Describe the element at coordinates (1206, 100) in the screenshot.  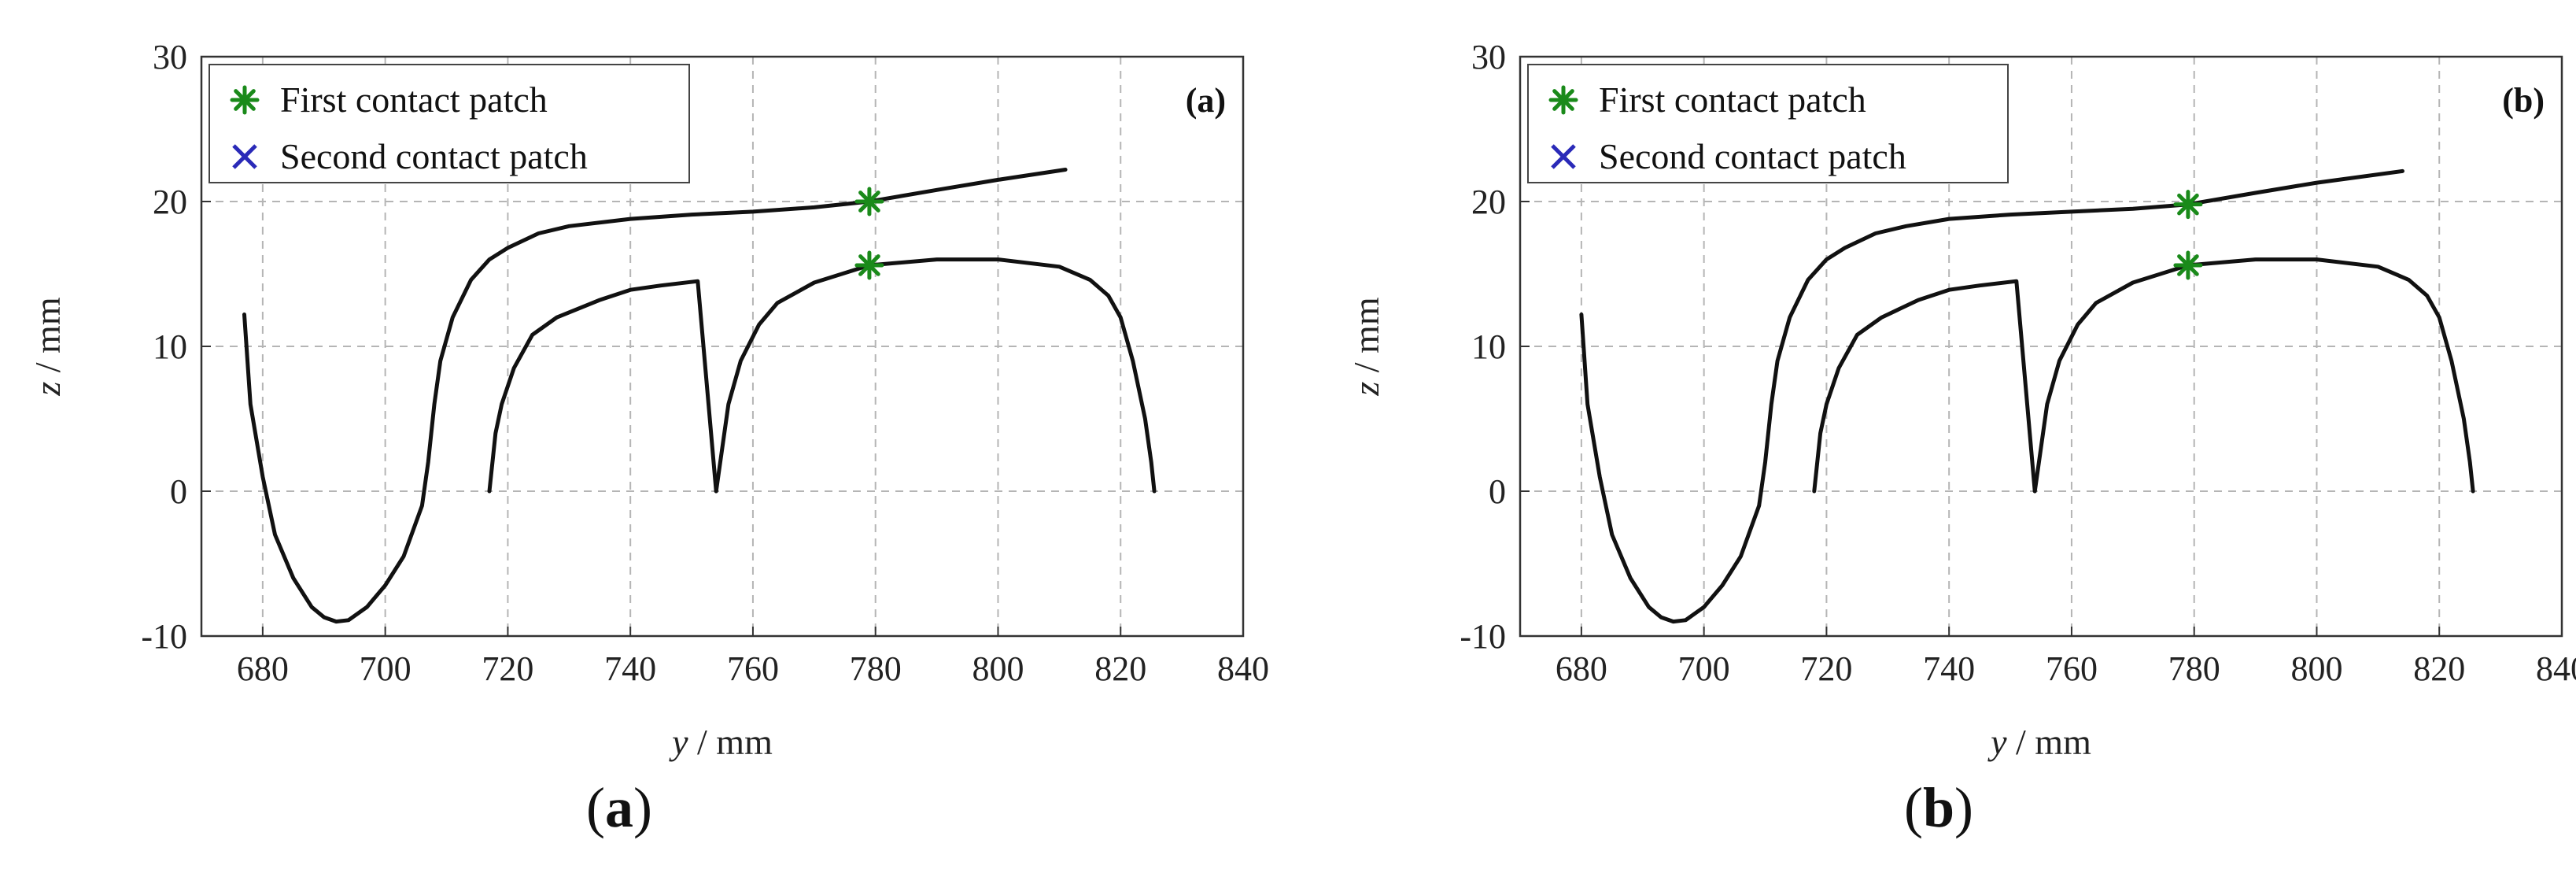
I see `panel-letter: (a)` at that location.